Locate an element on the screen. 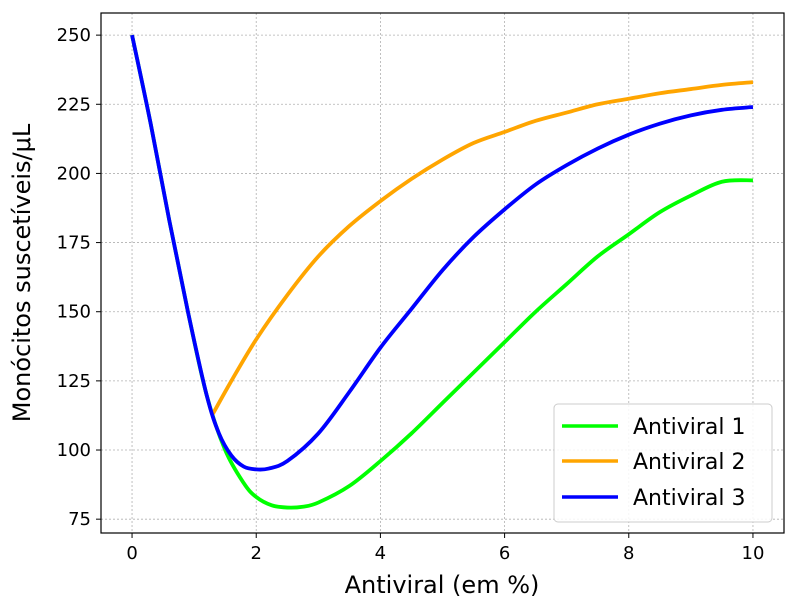 Image resolution: width=800 pixels, height=600 pixels. legend: Antiviral 1 Antiviral 2 Antiviral 3 is located at coordinates (663, 463).